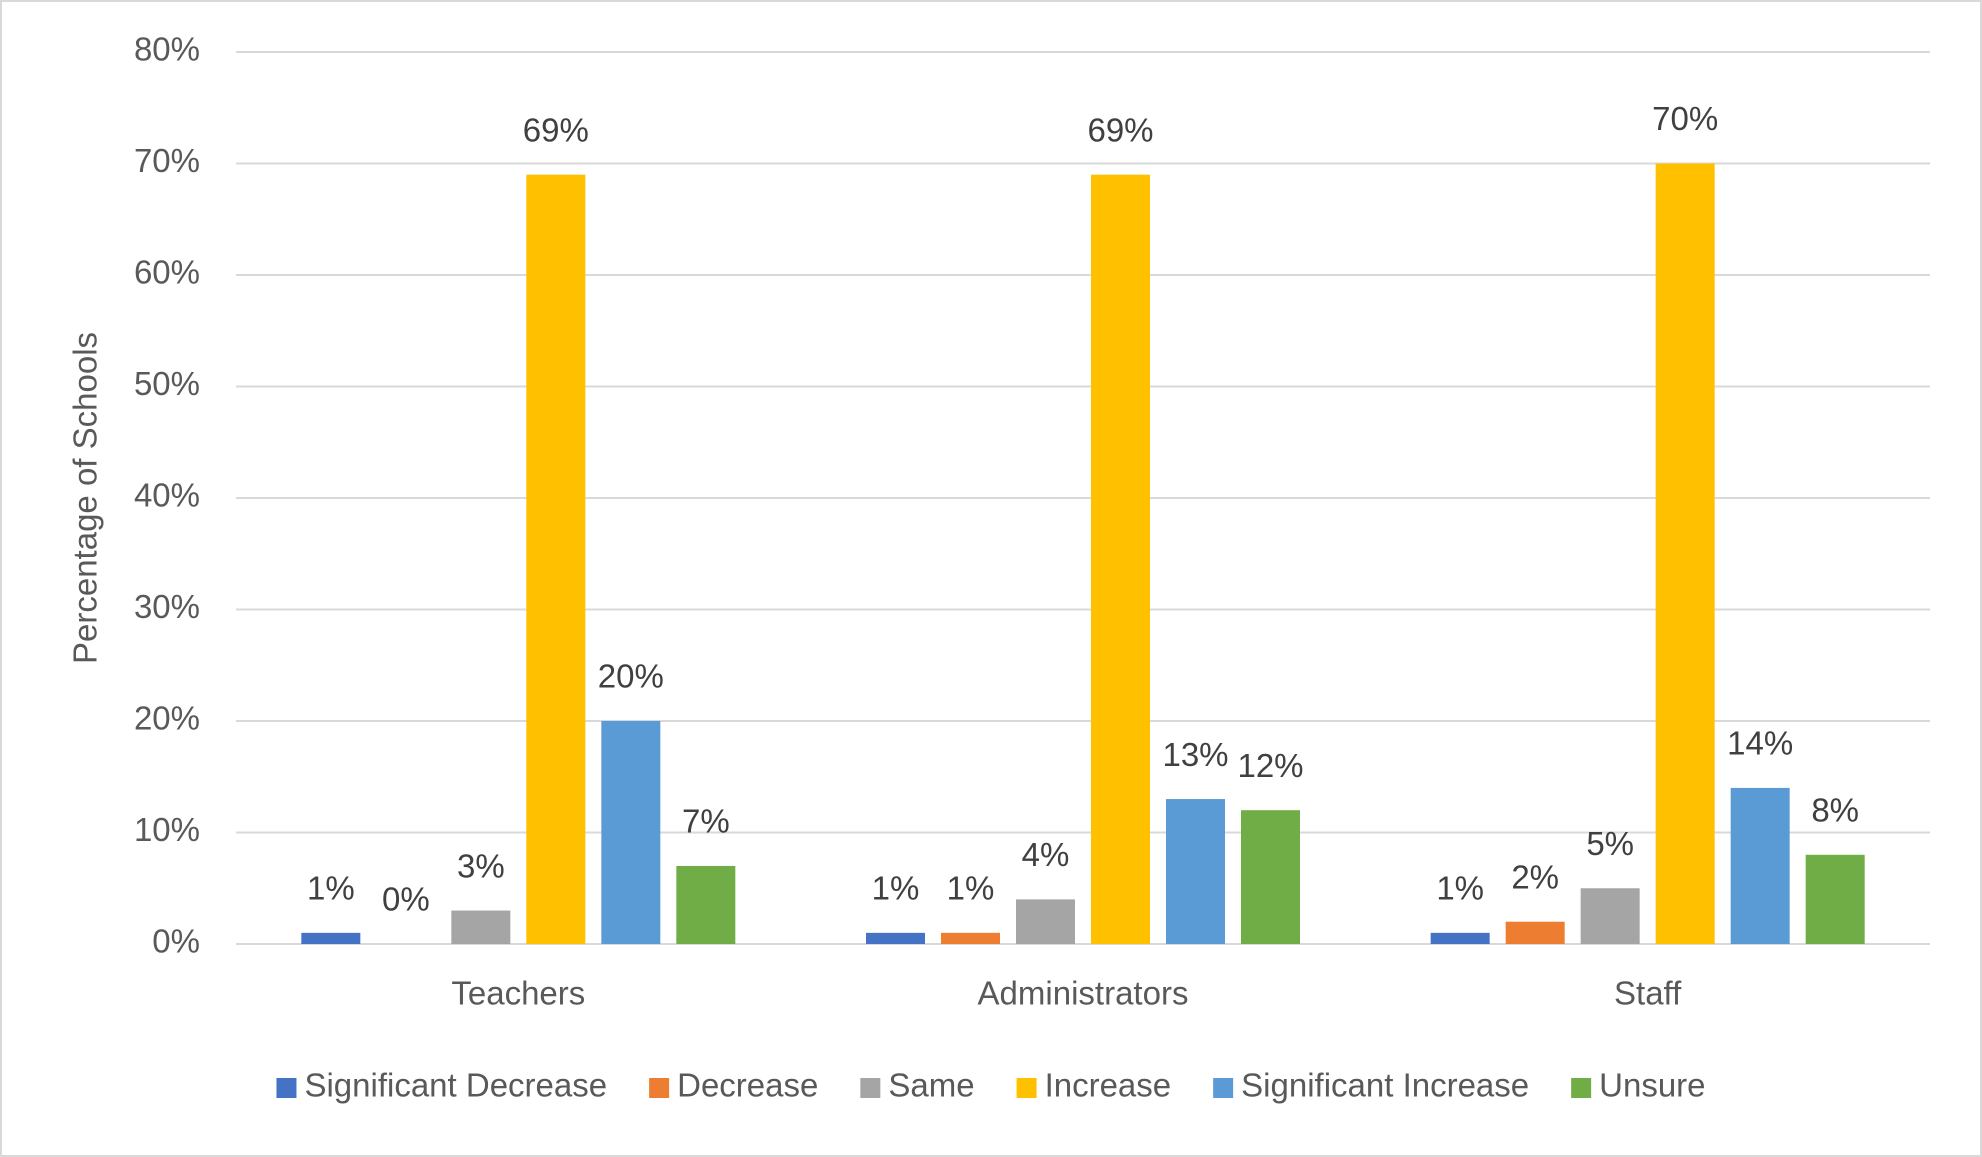 Image resolution: width=1982 pixels, height=1157 pixels. Describe the element at coordinates (167, 383) in the screenshot. I see `y-tick-label: 50%` at that location.